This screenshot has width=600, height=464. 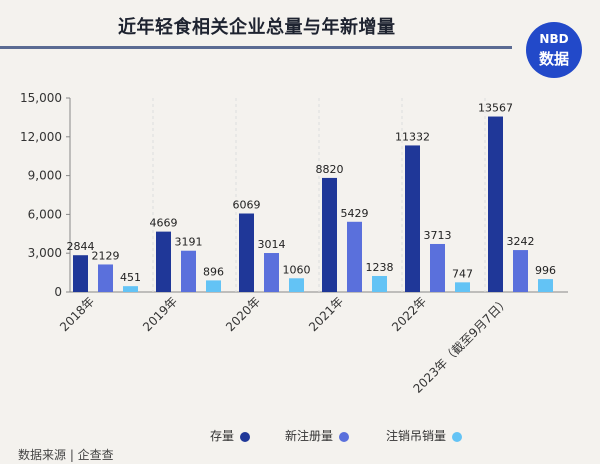 What do you see at coordinates (77, 314) in the screenshot?
I see `x-tick-label: 2018年` at bounding box center [77, 314].